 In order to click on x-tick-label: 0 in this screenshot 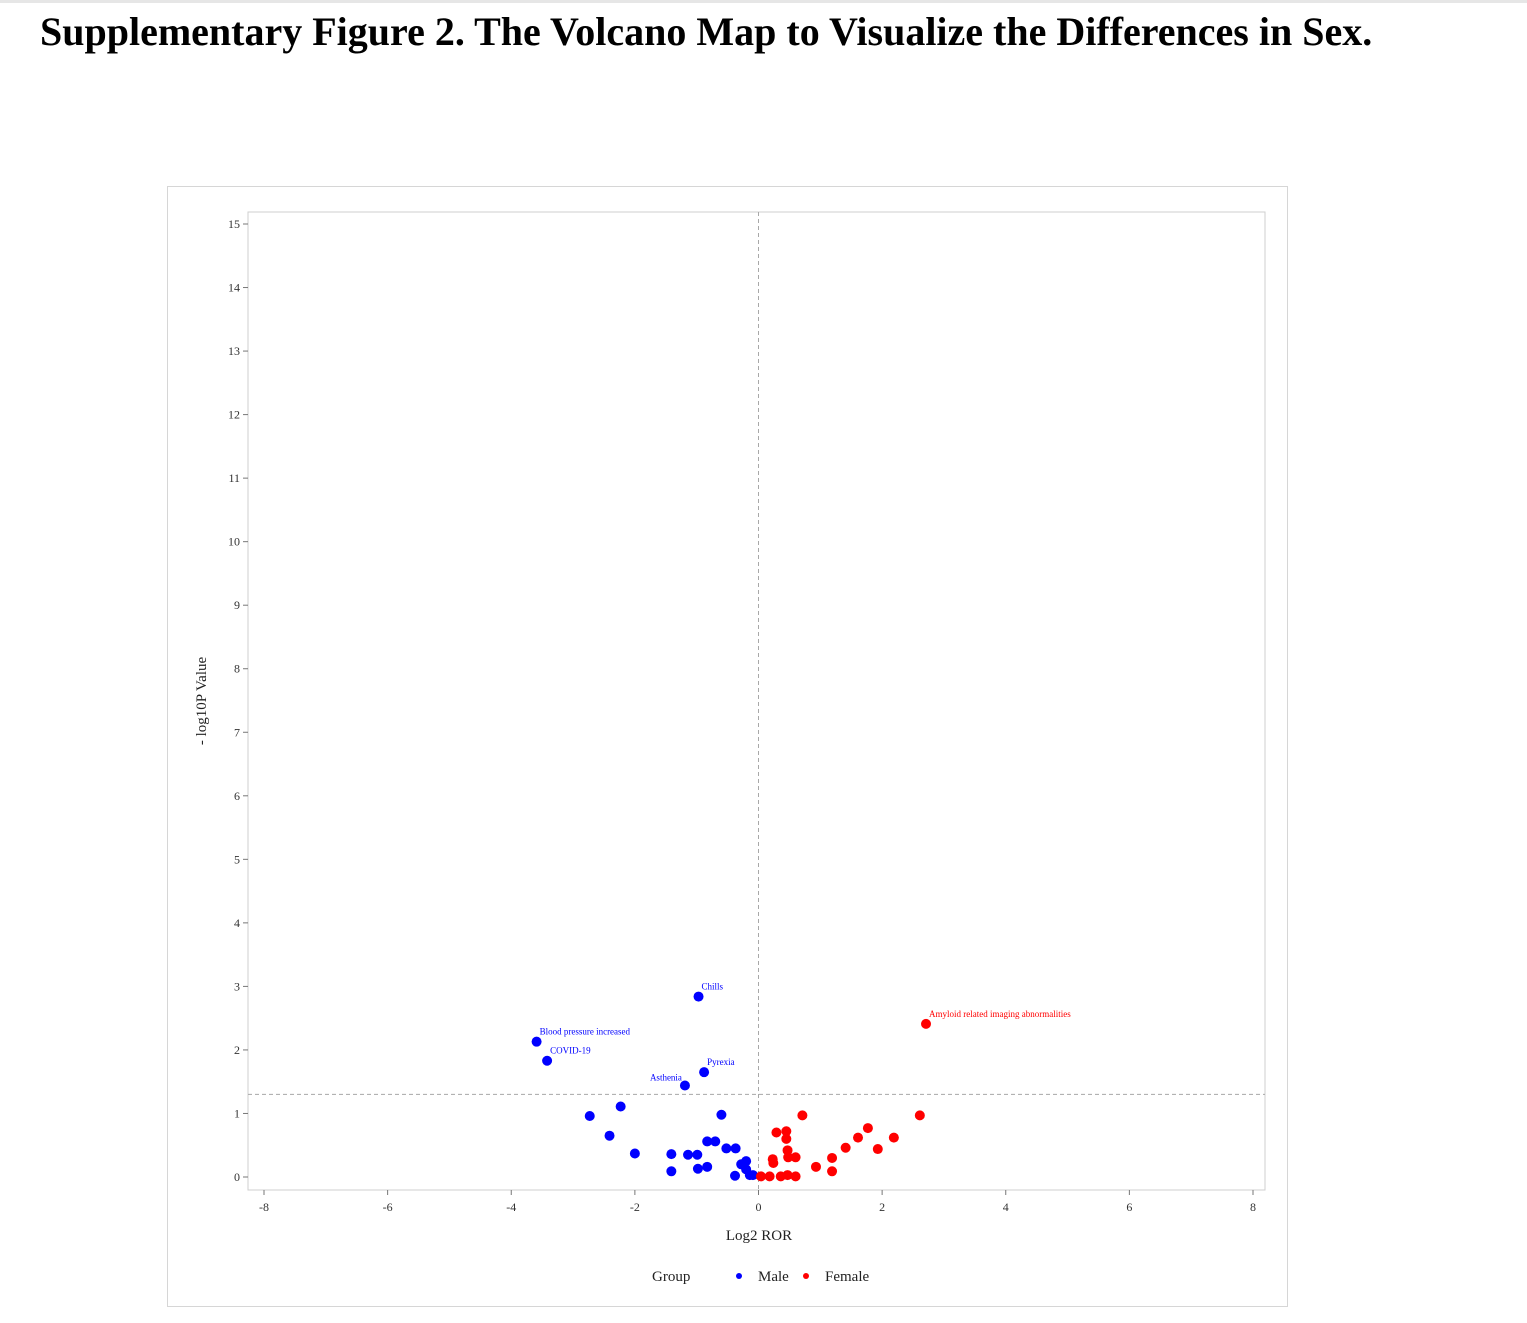, I will do `click(759, 1207)`.